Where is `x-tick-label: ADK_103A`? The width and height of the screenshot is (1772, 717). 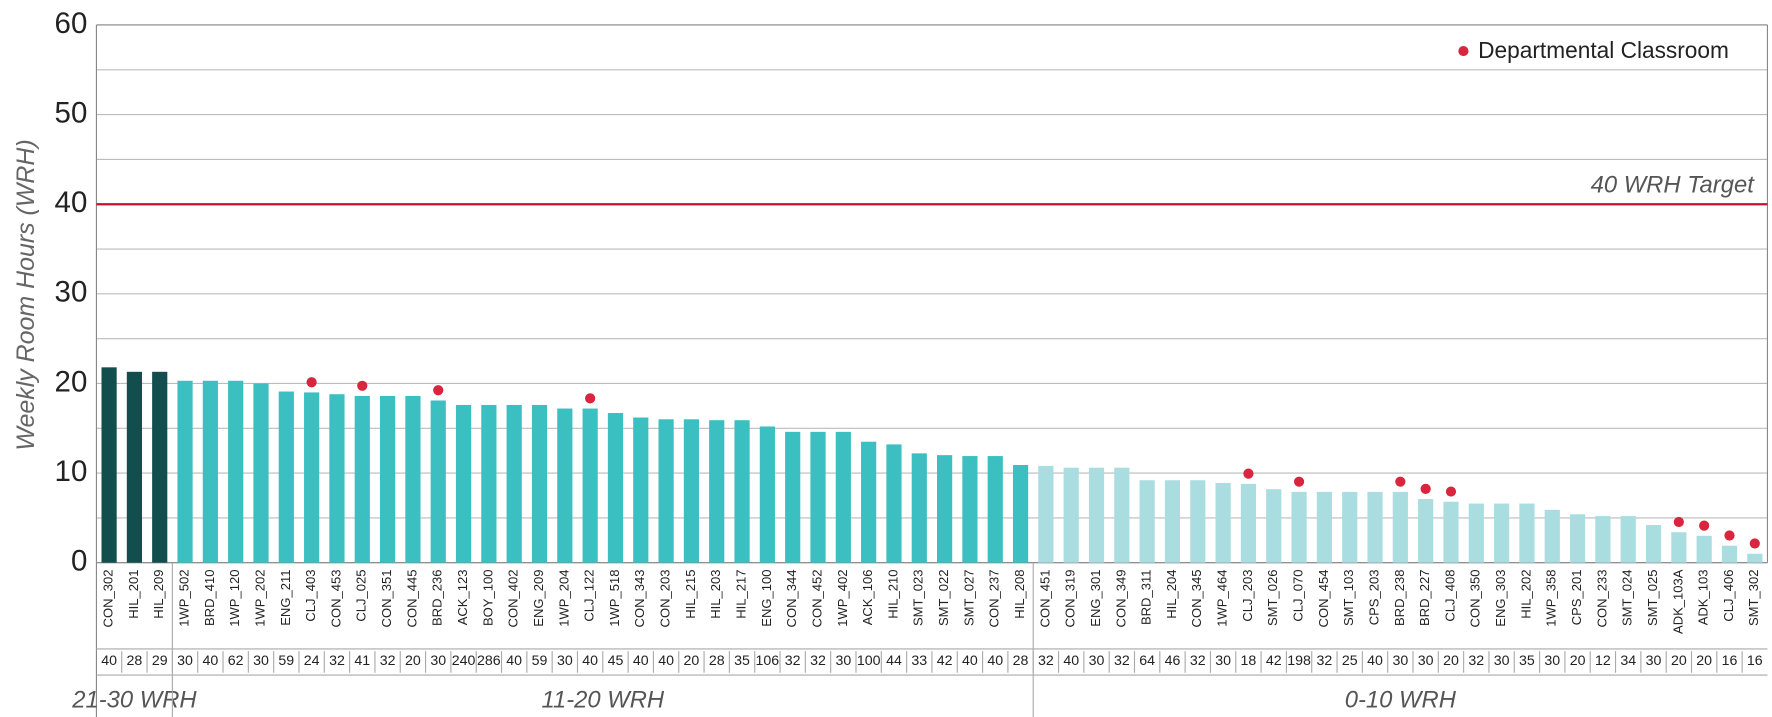 x-tick-label: ADK_103A is located at coordinates (1677, 601).